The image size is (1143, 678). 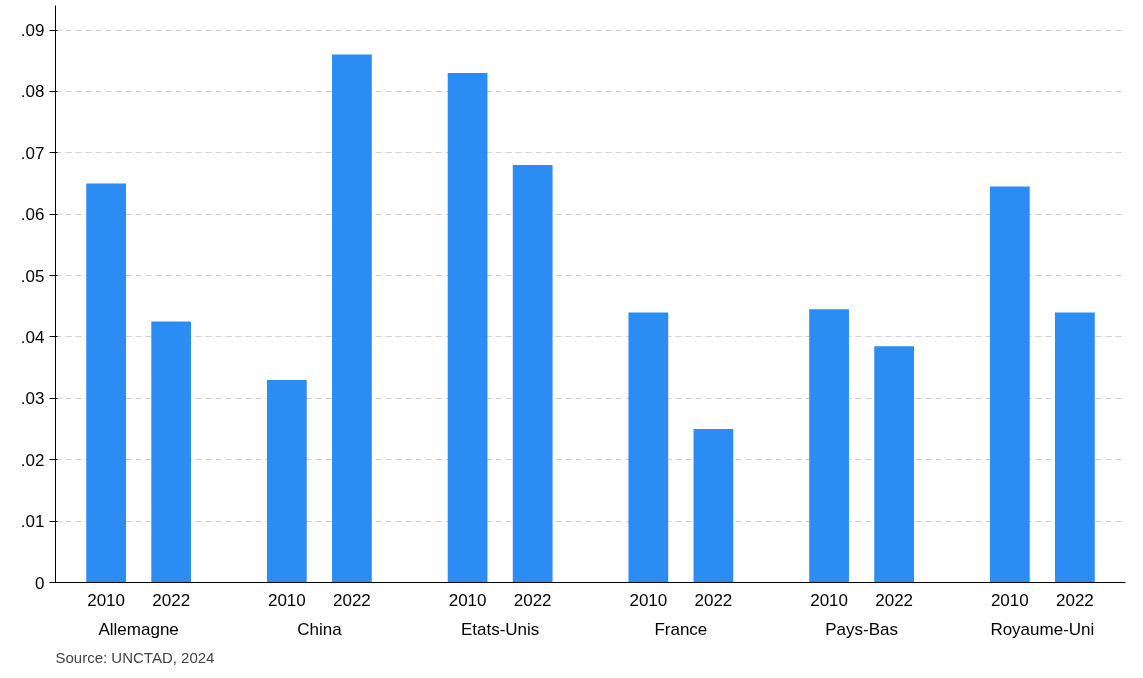 What do you see at coordinates (32, 153) in the screenshot?
I see `y-tick-label: .07` at bounding box center [32, 153].